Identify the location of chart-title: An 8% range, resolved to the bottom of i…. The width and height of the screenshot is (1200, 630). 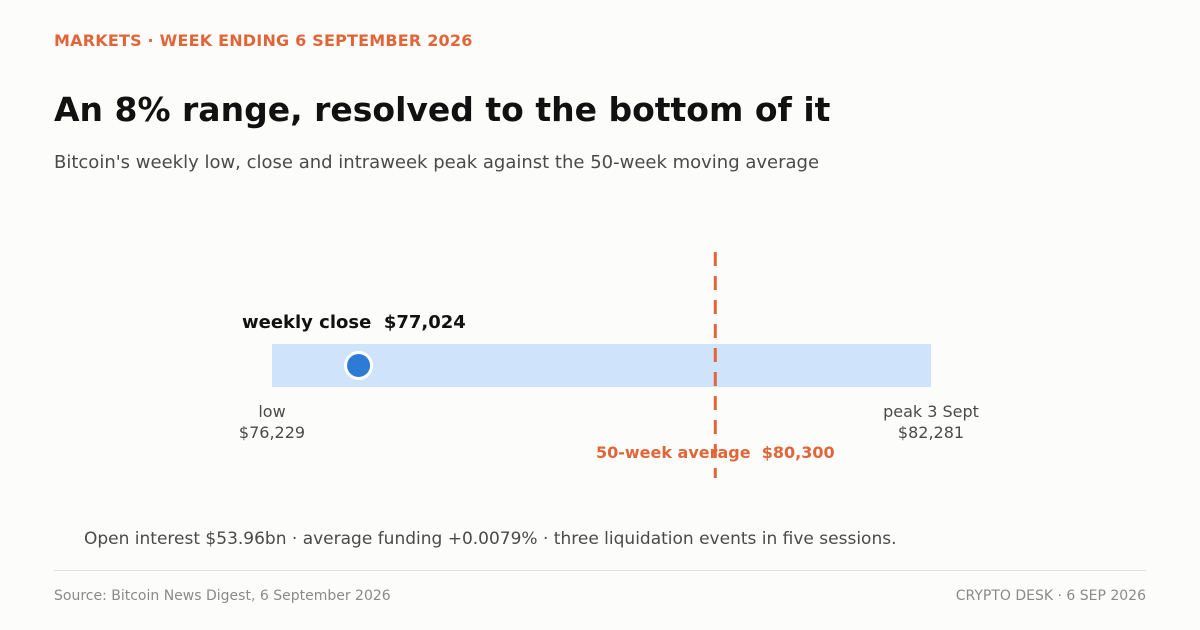
(442, 109).